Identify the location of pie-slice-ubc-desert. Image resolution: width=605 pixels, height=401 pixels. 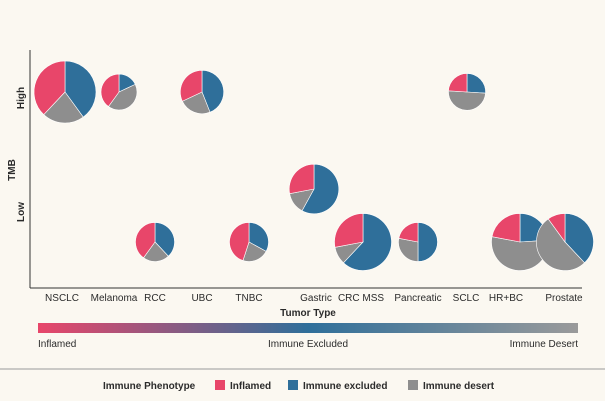
(196, 102).